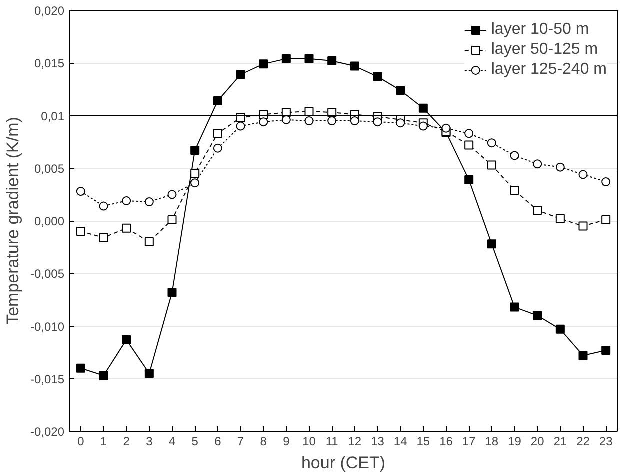 Image resolution: width=632 pixels, height=475 pixels. What do you see at coordinates (47, 379) in the screenshot?
I see `y-tick-label: -0,015` at bounding box center [47, 379].